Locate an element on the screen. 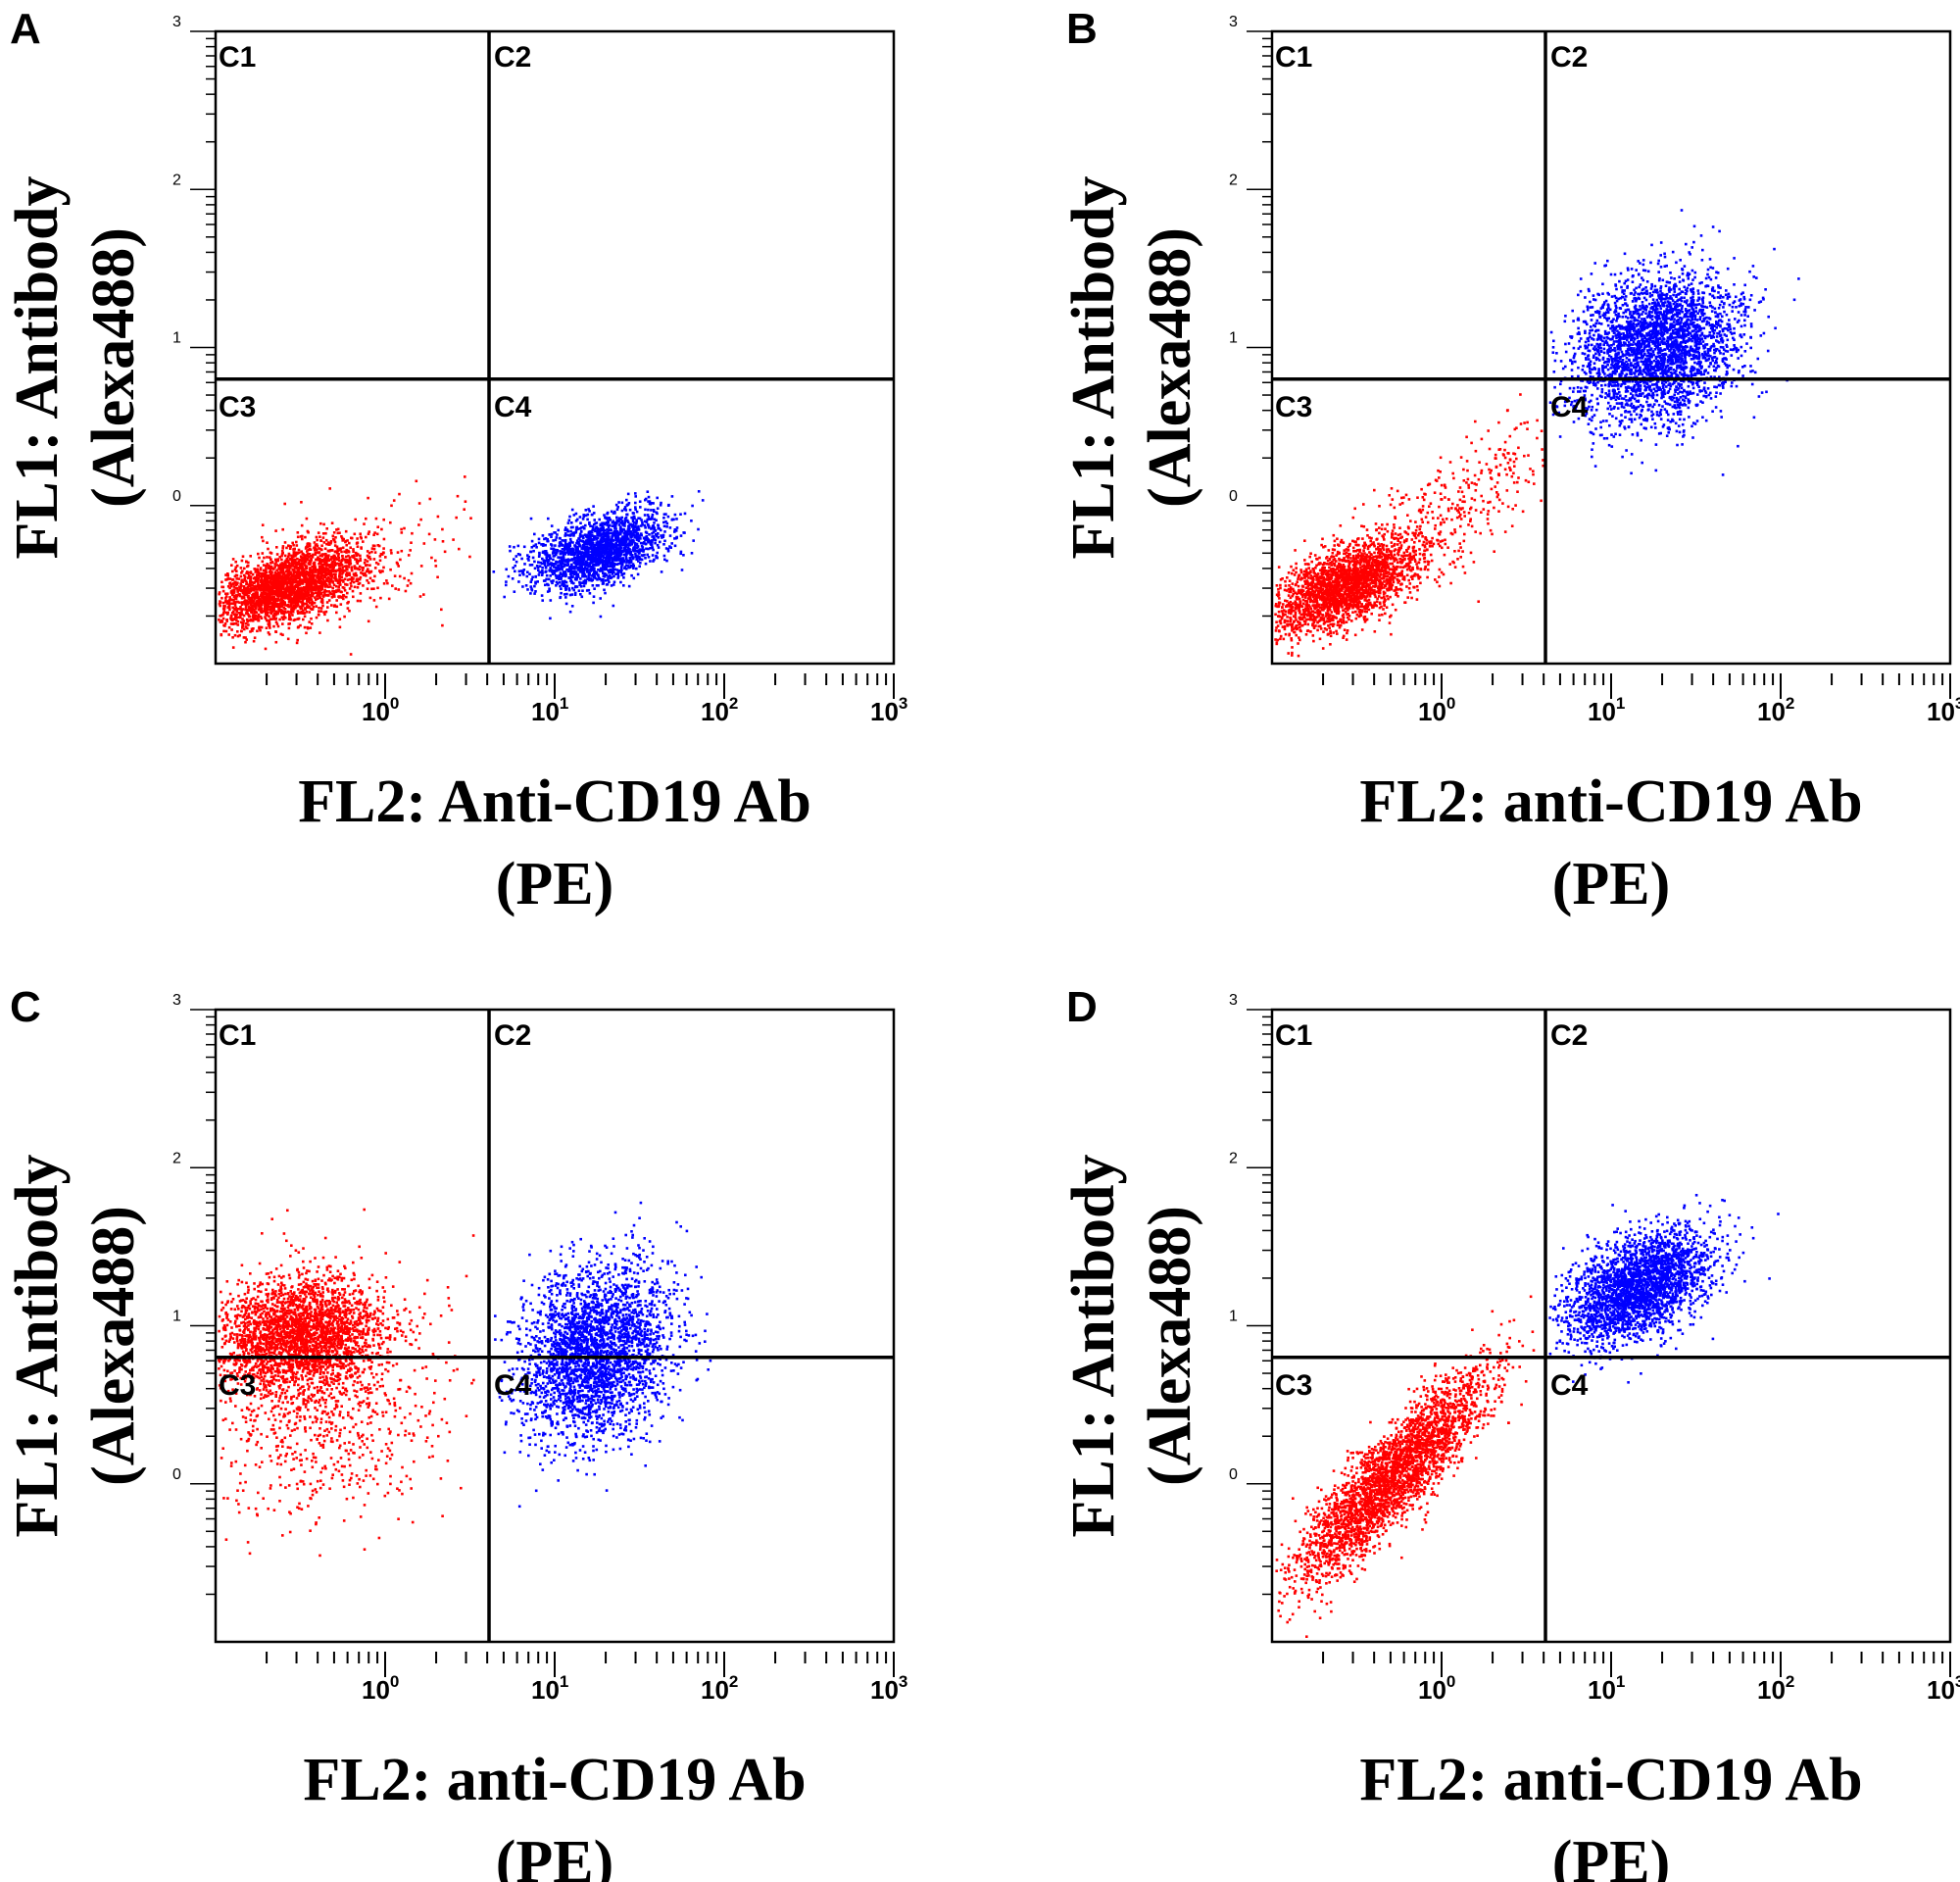 The height and width of the screenshot is (1882, 1960). x-tick-label: 101 is located at coordinates (549, 710).